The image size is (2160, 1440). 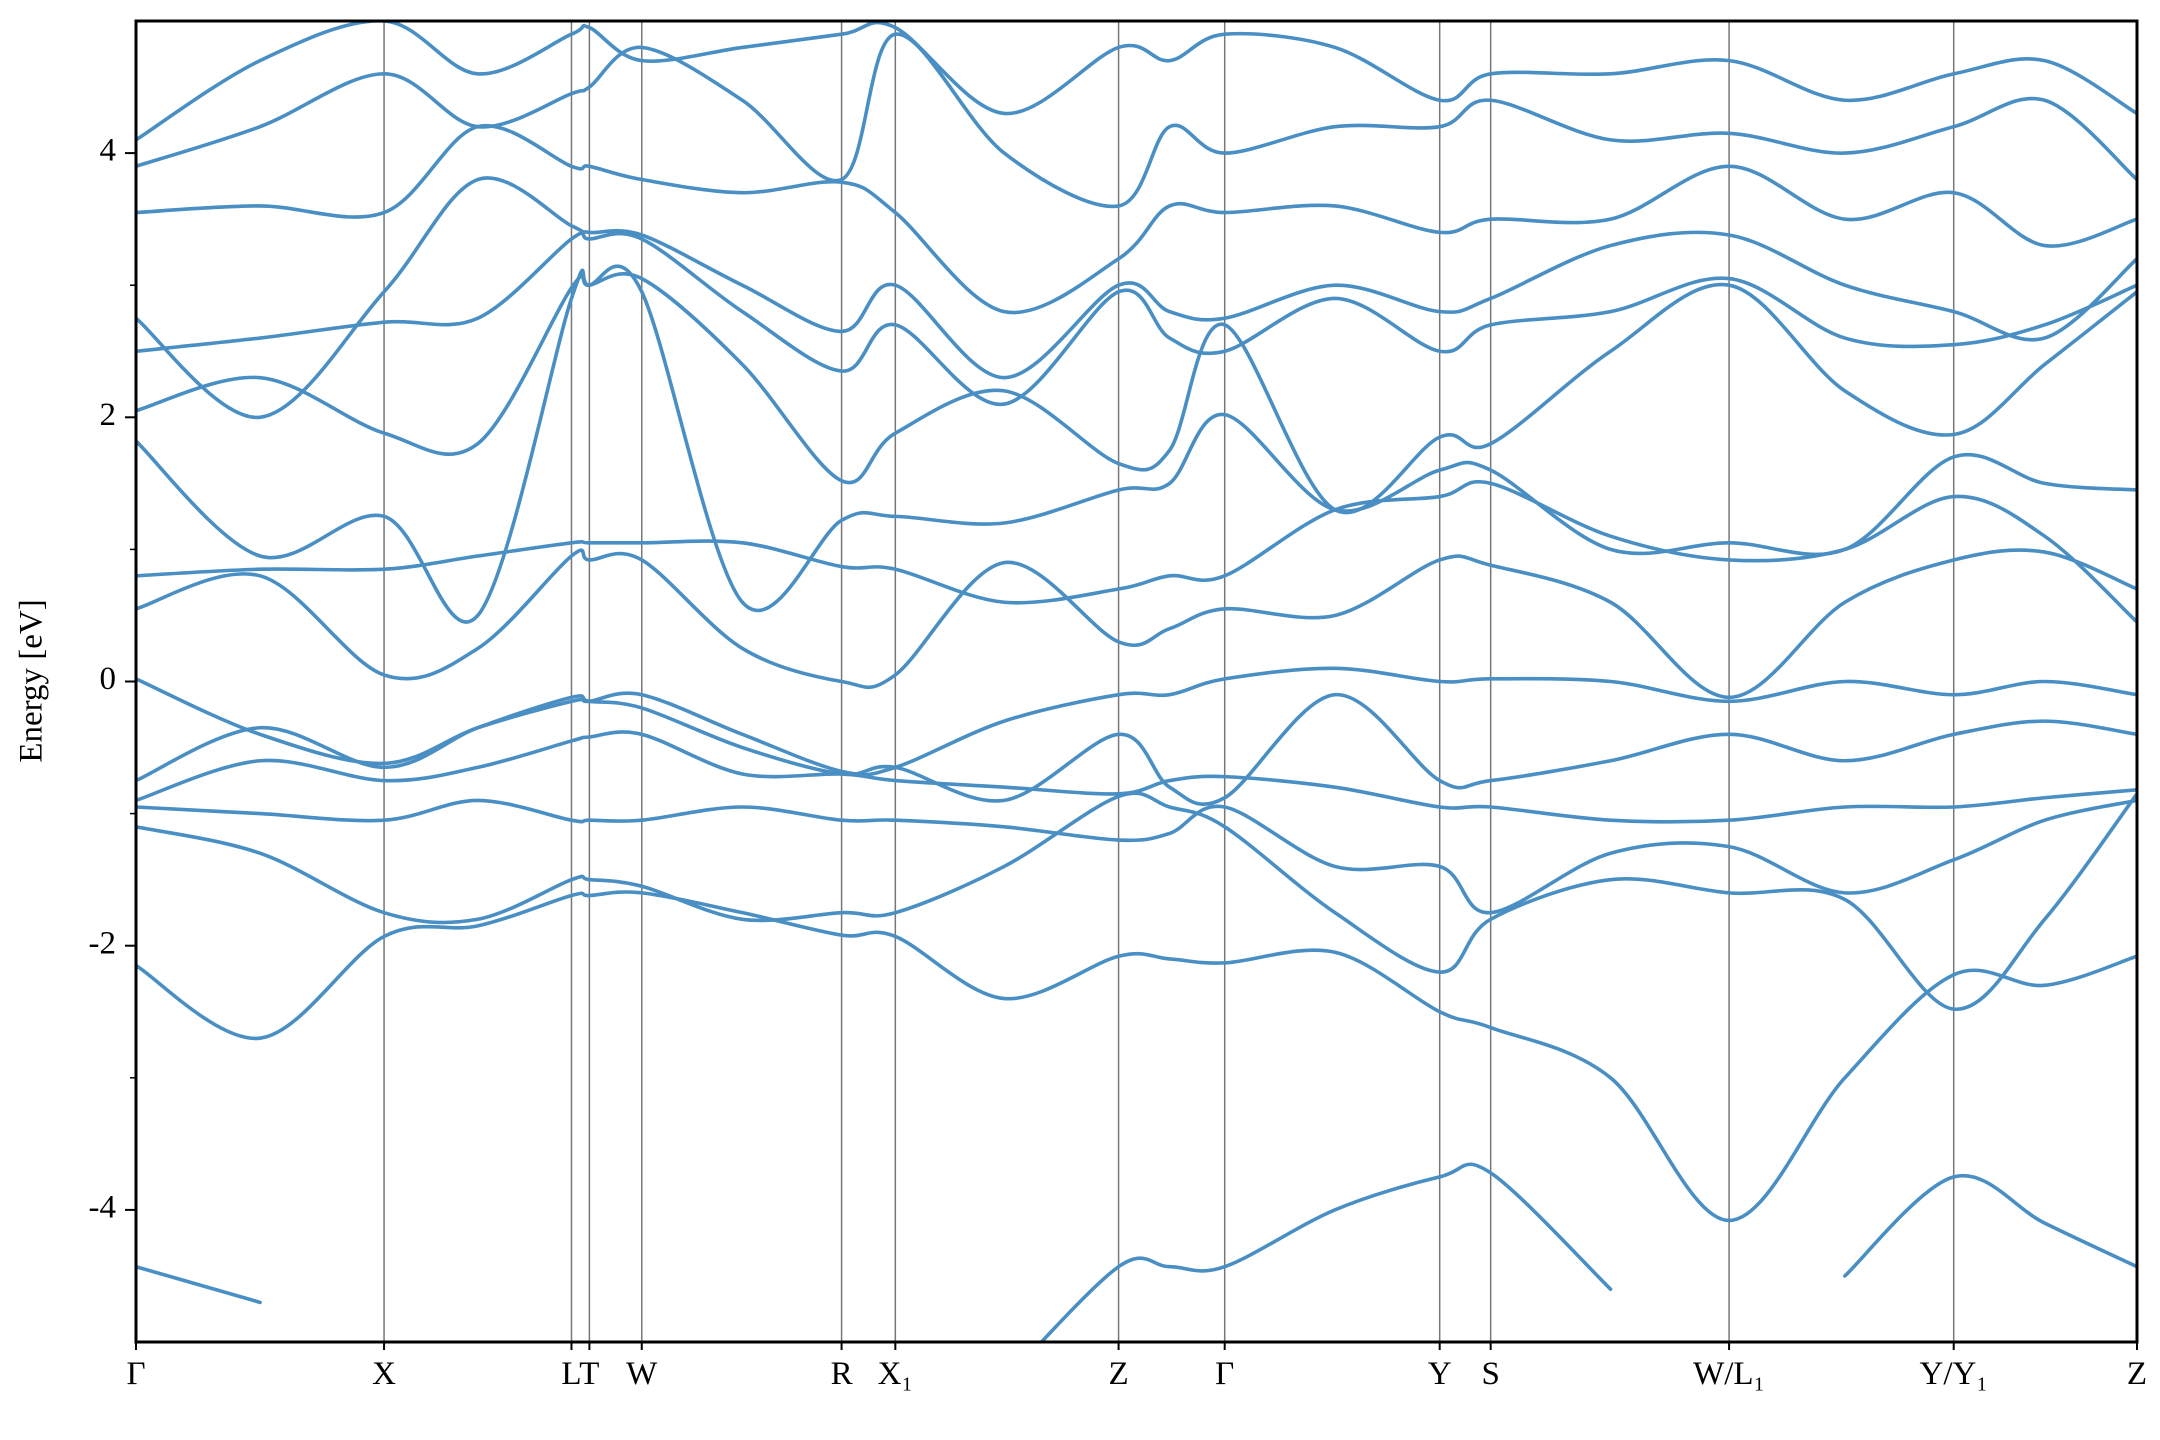 What do you see at coordinates (571, 1374) in the screenshot?
I see `x-tick-label: L` at bounding box center [571, 1374].